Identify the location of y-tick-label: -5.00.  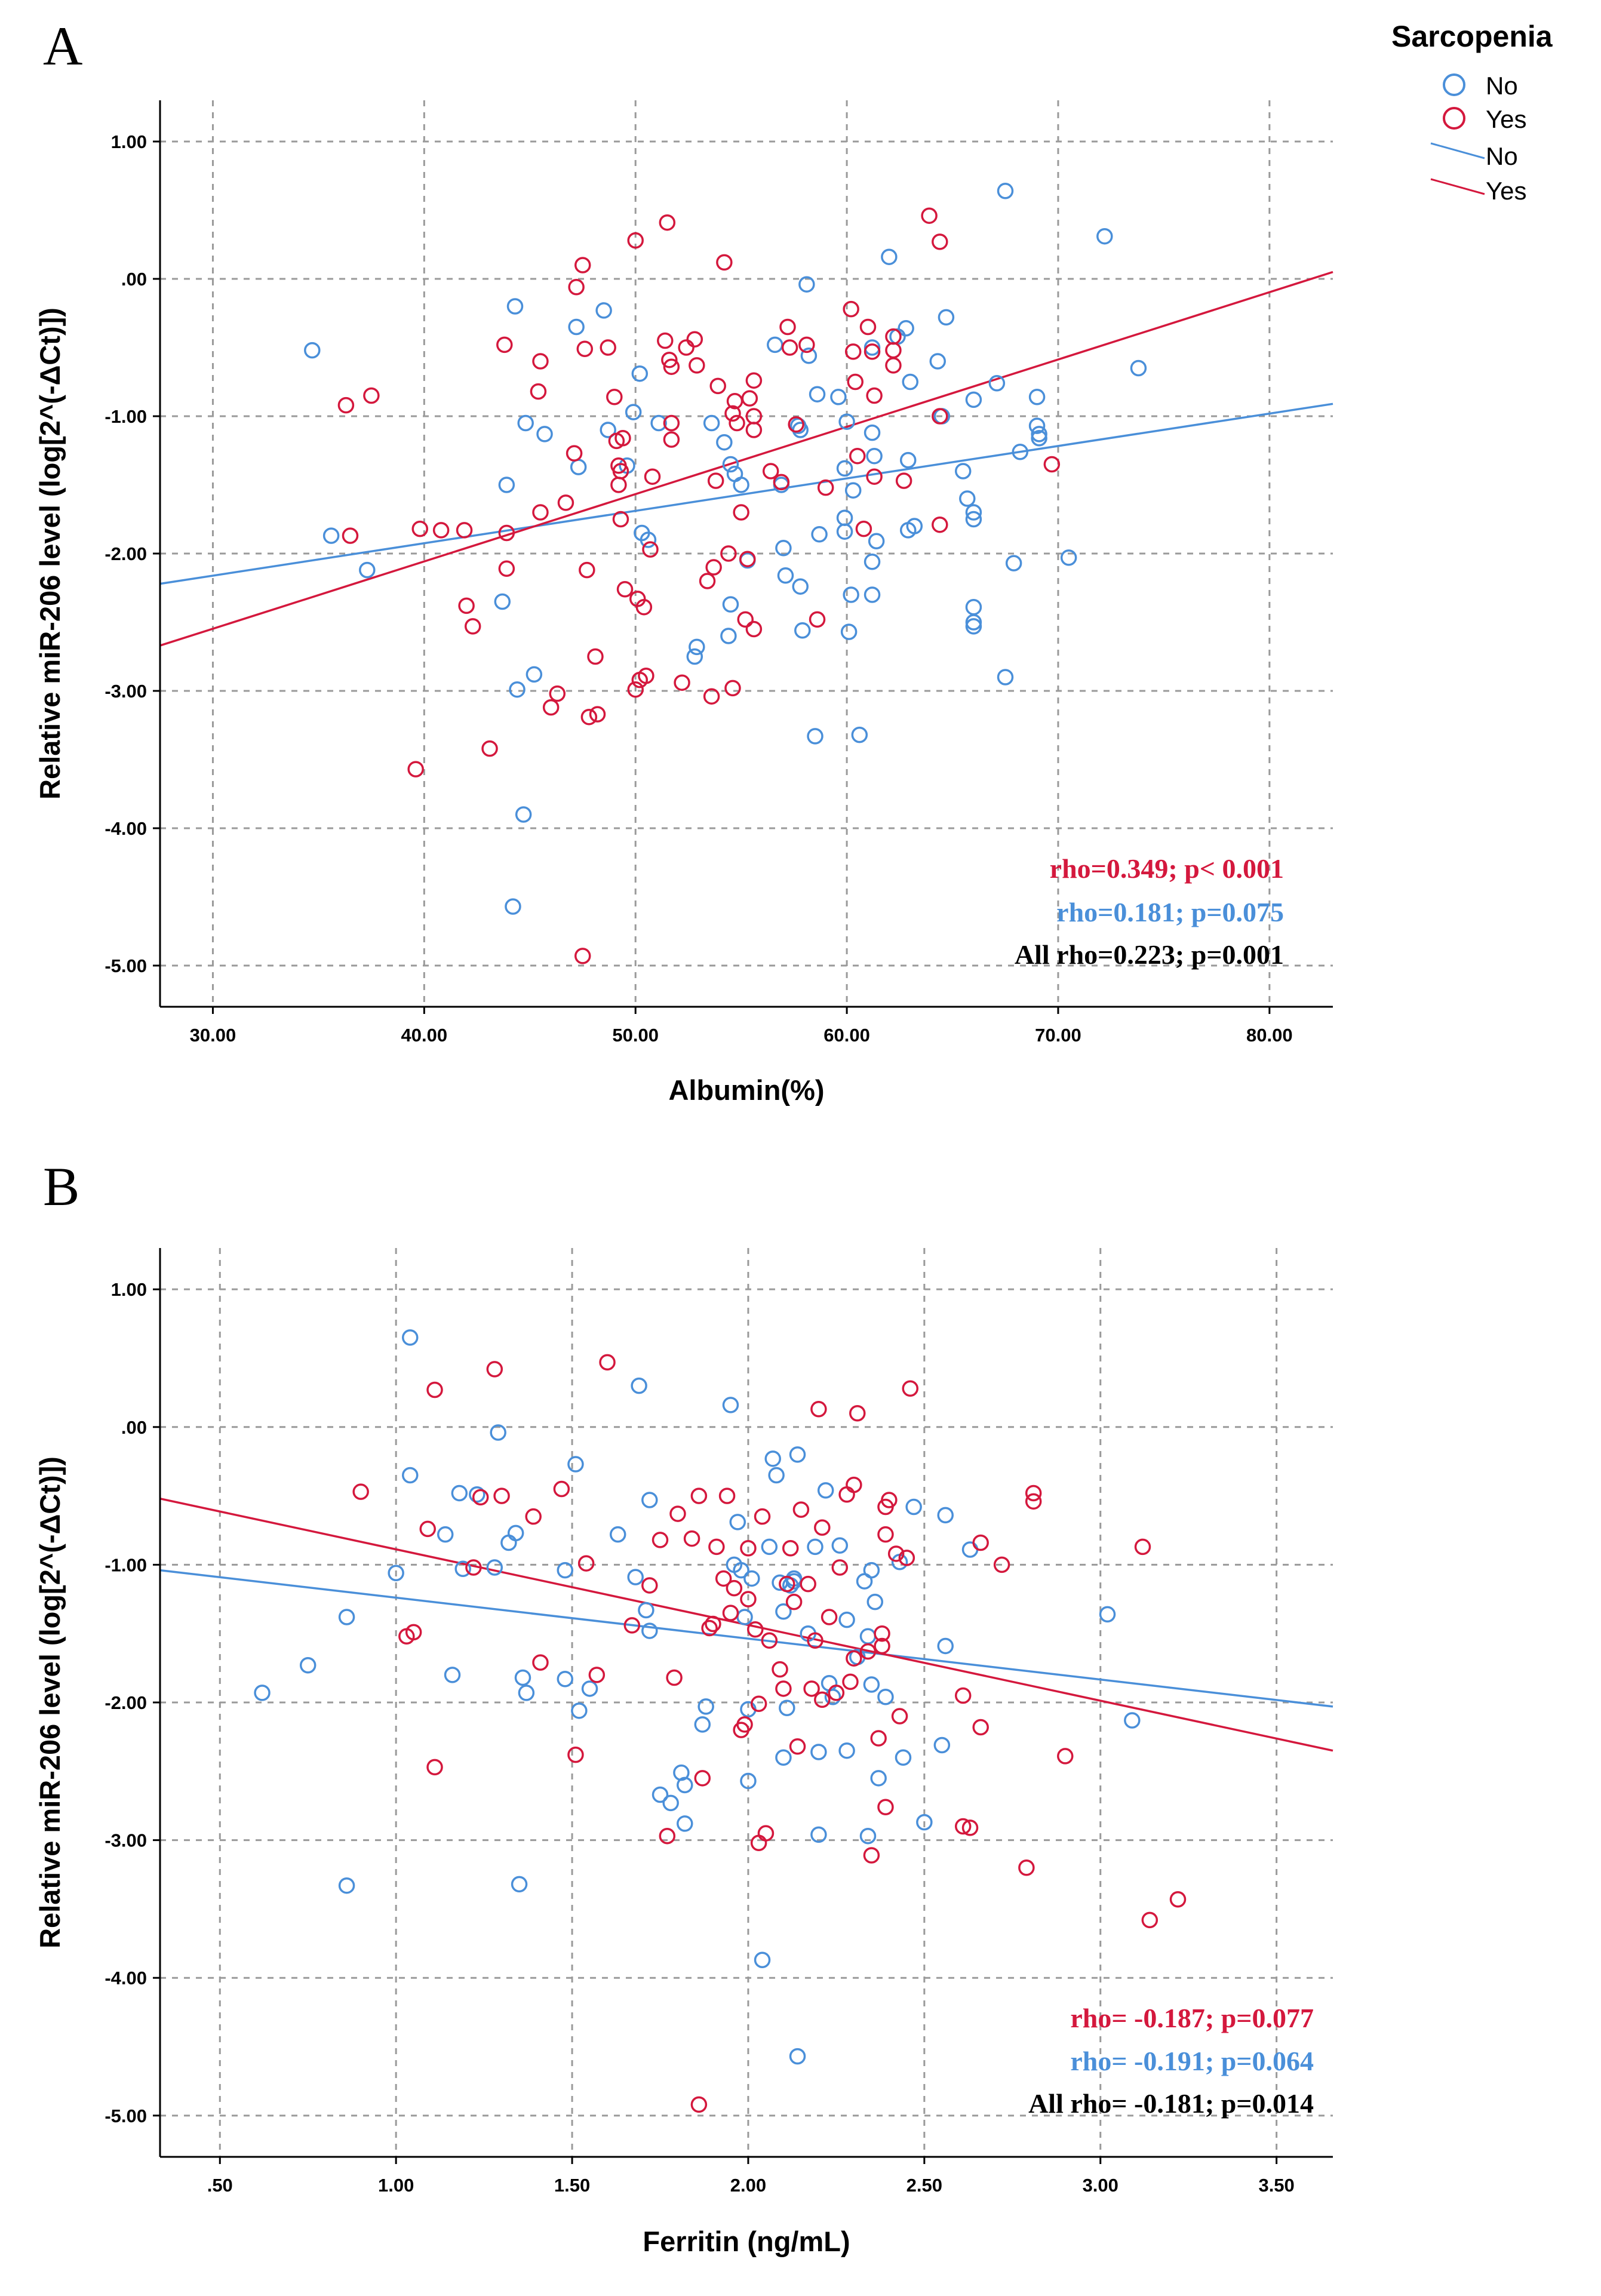
(126, 966).